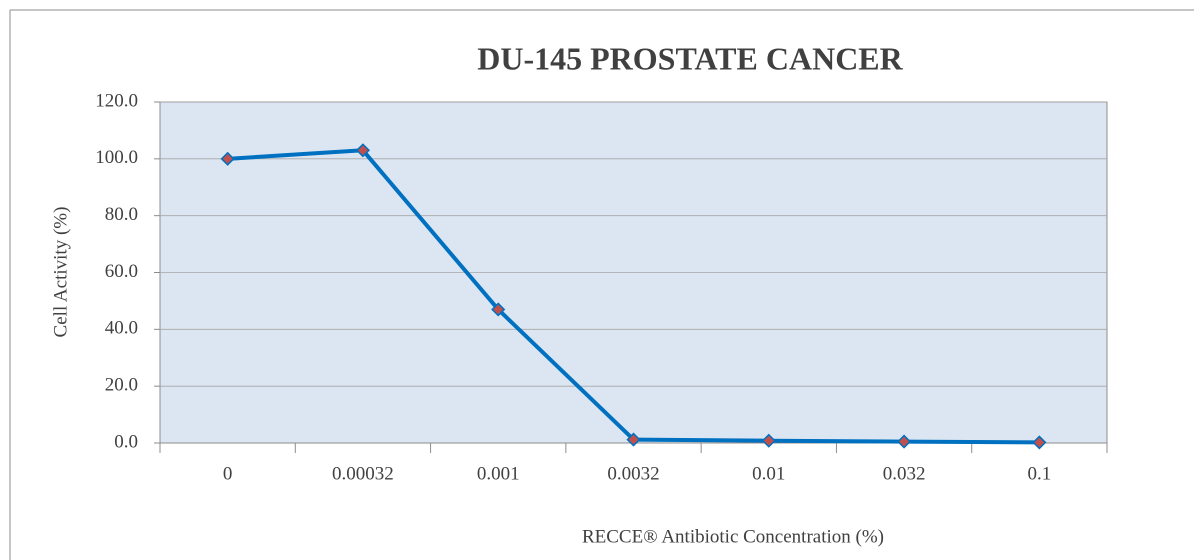  I want to click on y-tick-label: 100.0, so click(116, 157).